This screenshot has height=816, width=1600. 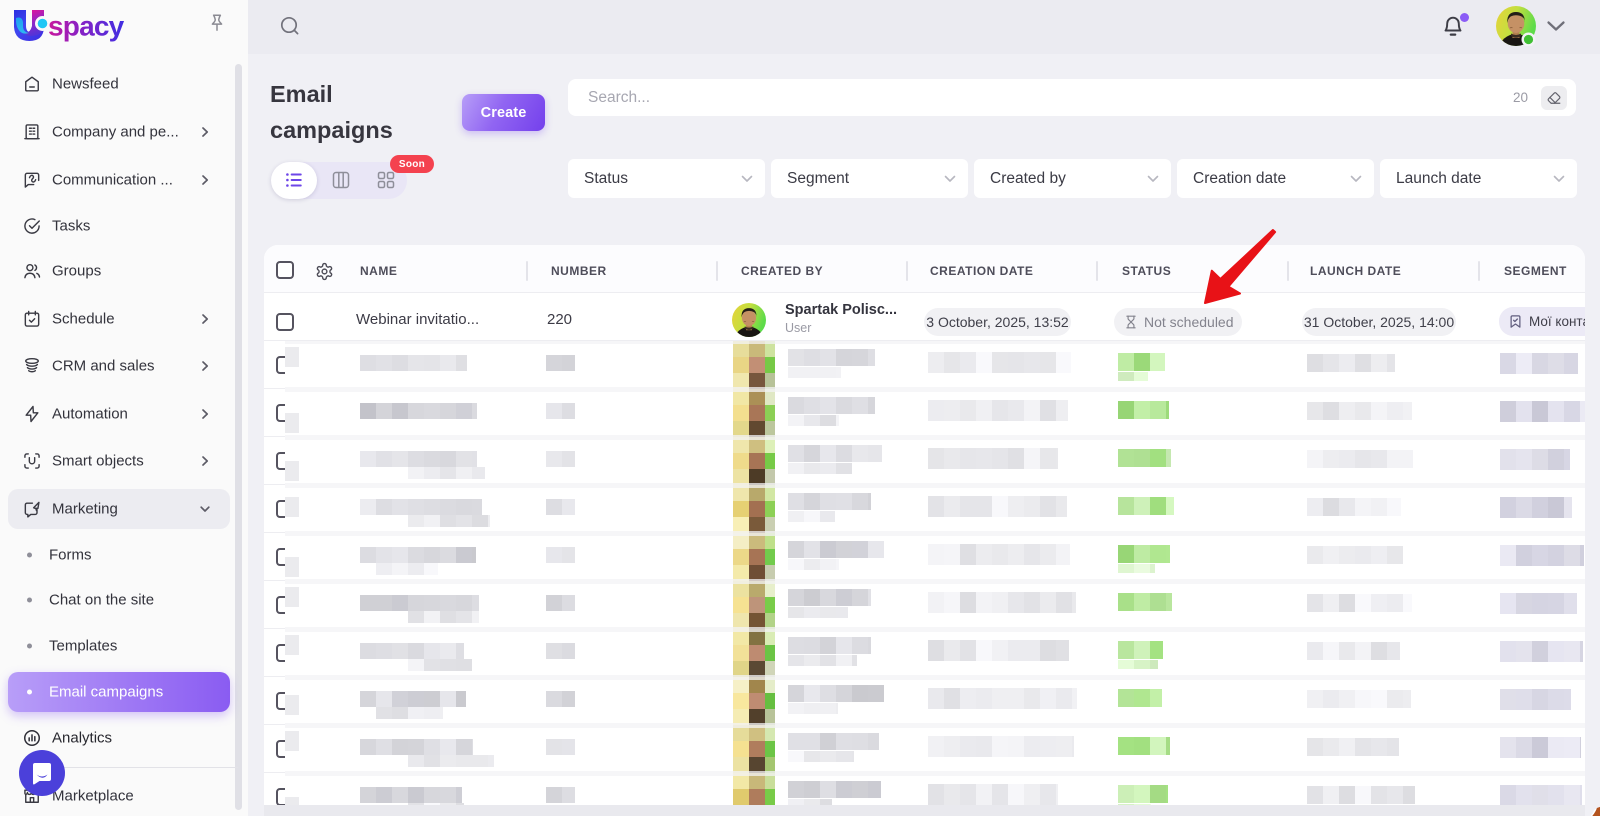 I want to click on svg-text: spacy, so click(x=86, y=26).